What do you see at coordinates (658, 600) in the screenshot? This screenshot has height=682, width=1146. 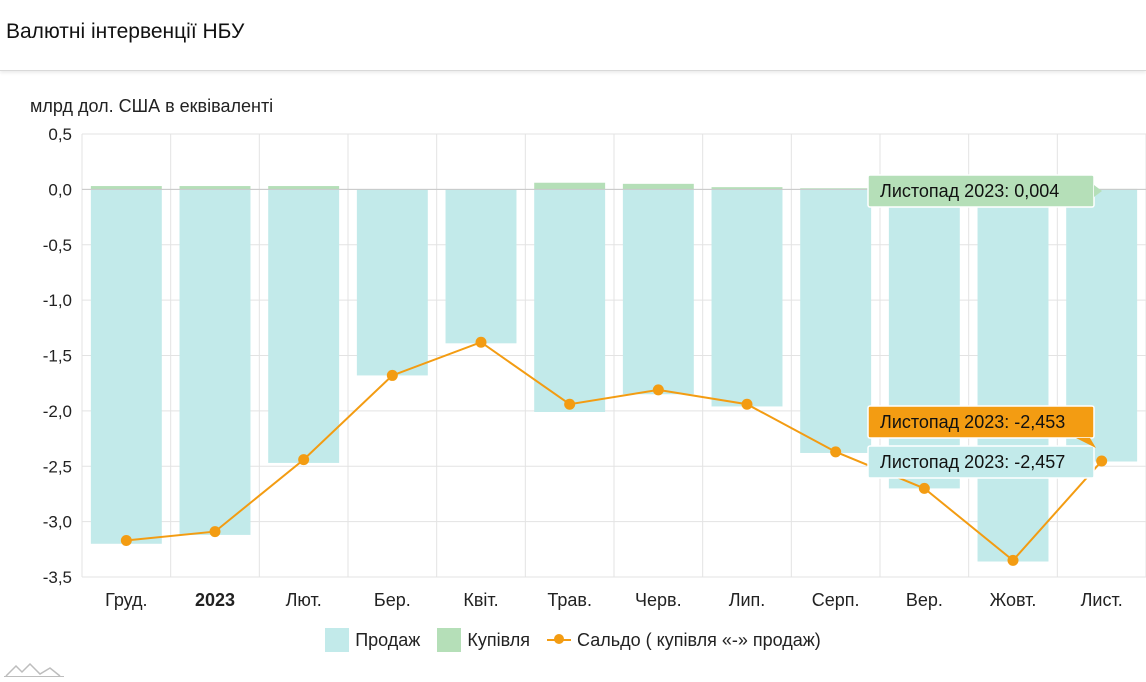 I see `x-tick-label: Черв.` at bounding box center [658, 600].